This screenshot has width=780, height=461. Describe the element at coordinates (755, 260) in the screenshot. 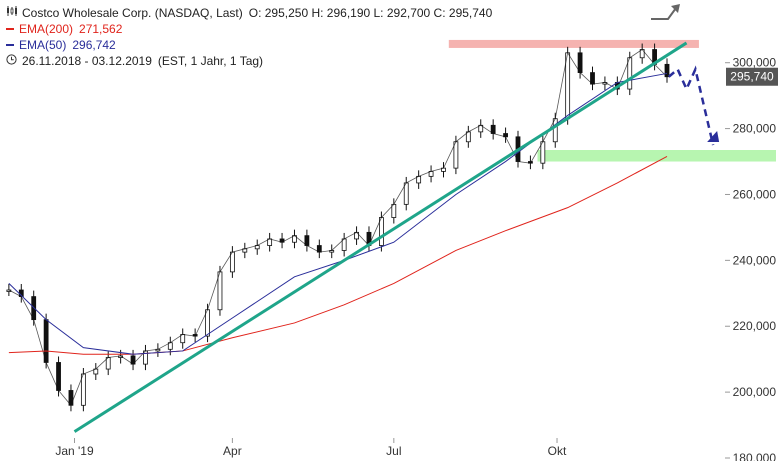

I see `y-tick-label: 240,000` at that location.